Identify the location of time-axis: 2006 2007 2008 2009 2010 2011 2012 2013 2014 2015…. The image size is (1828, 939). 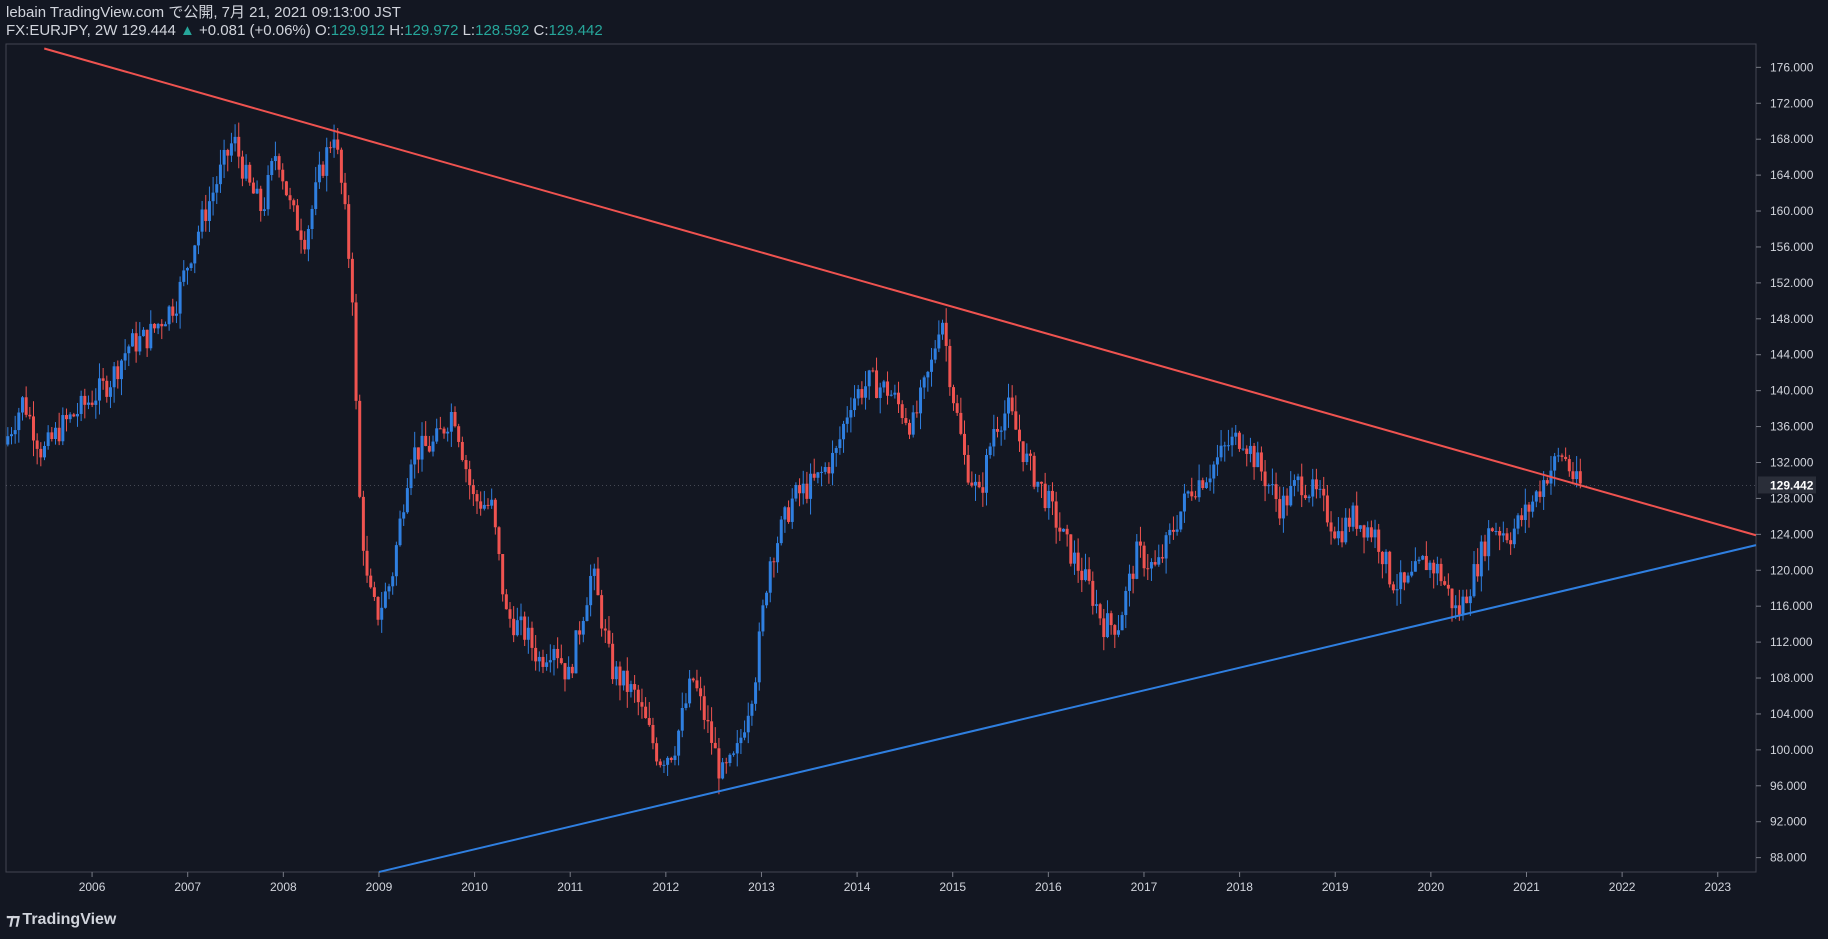
(905, 883).